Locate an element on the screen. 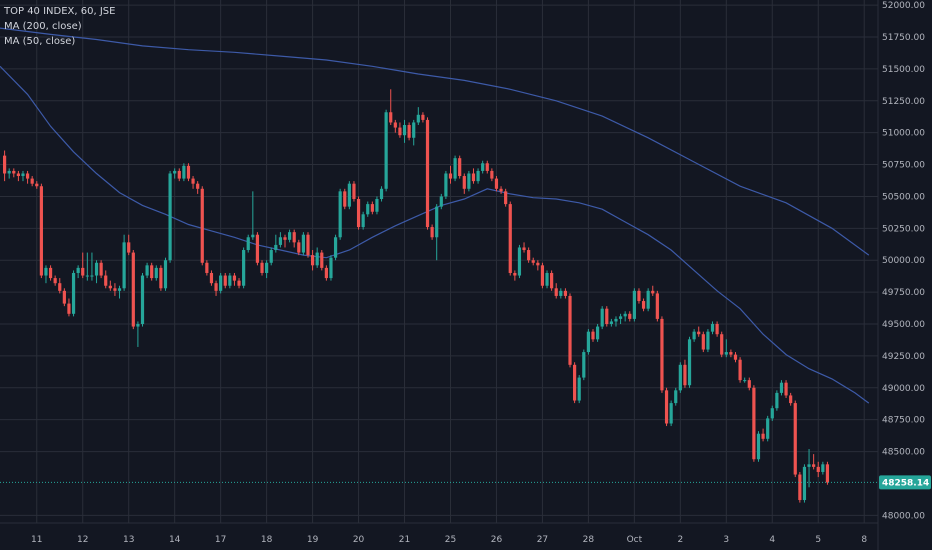 The height and width of the screenshot is (550, 932). legend-ma200: MA (200, close) is located at coordinates (43, 26).